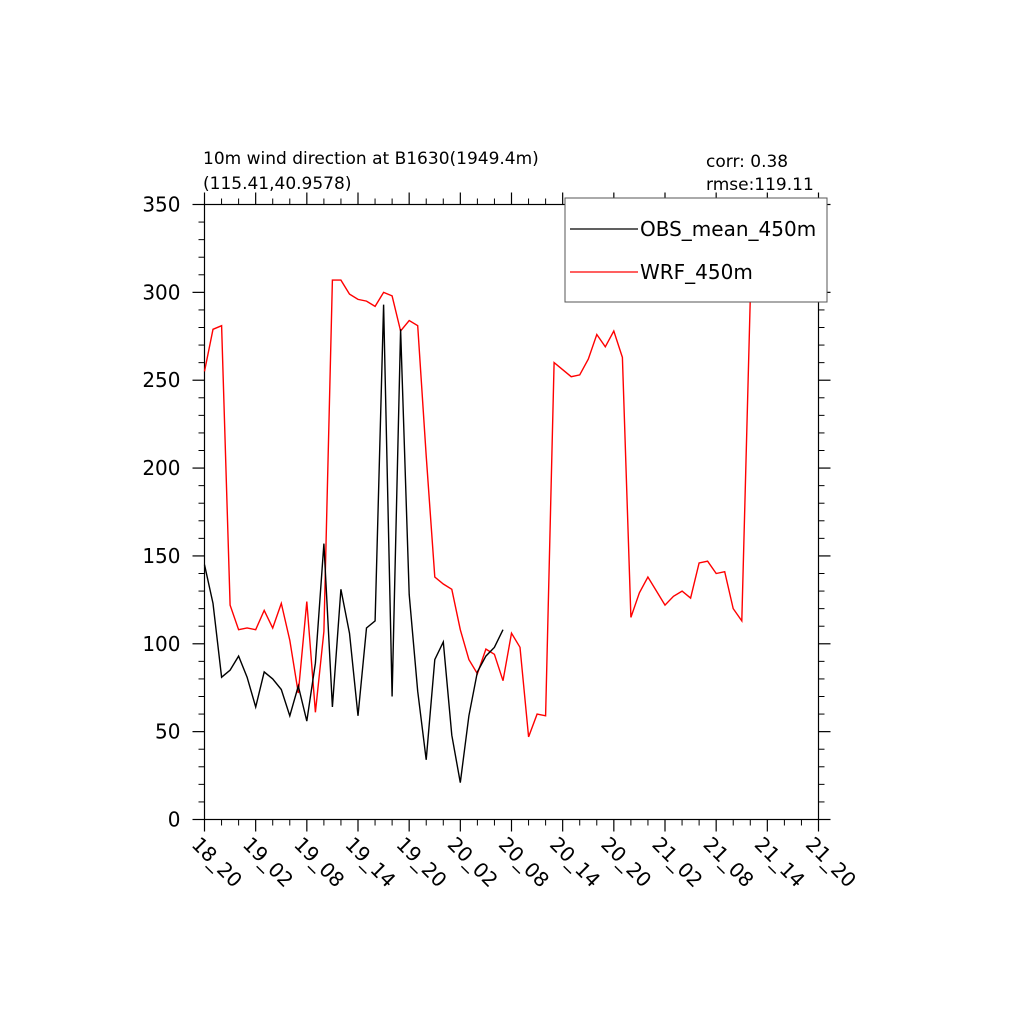 The image size is (1024, 1024). What do you see at coordinates (217, 862) in the screenshot?
I see `x-tick-label: 18_20` at bounding box center [217, 862].